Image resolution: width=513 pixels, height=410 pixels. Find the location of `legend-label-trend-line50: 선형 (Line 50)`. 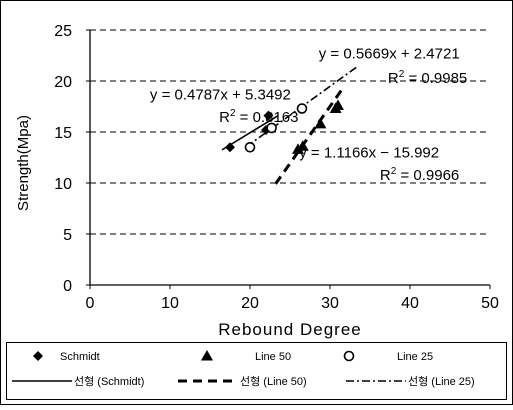

legend-label-trend-line50: 선형 (Line 50) is located at coordinates (273, 381).